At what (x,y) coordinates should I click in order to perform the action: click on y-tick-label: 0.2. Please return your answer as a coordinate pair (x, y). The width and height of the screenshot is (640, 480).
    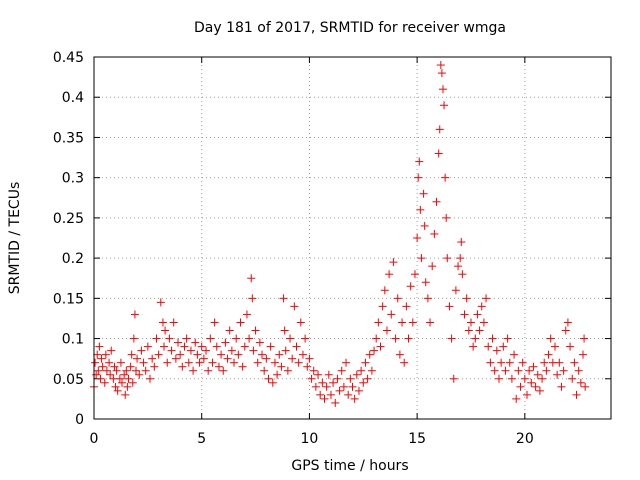
    Looking at the image, I should click on (73, 259).